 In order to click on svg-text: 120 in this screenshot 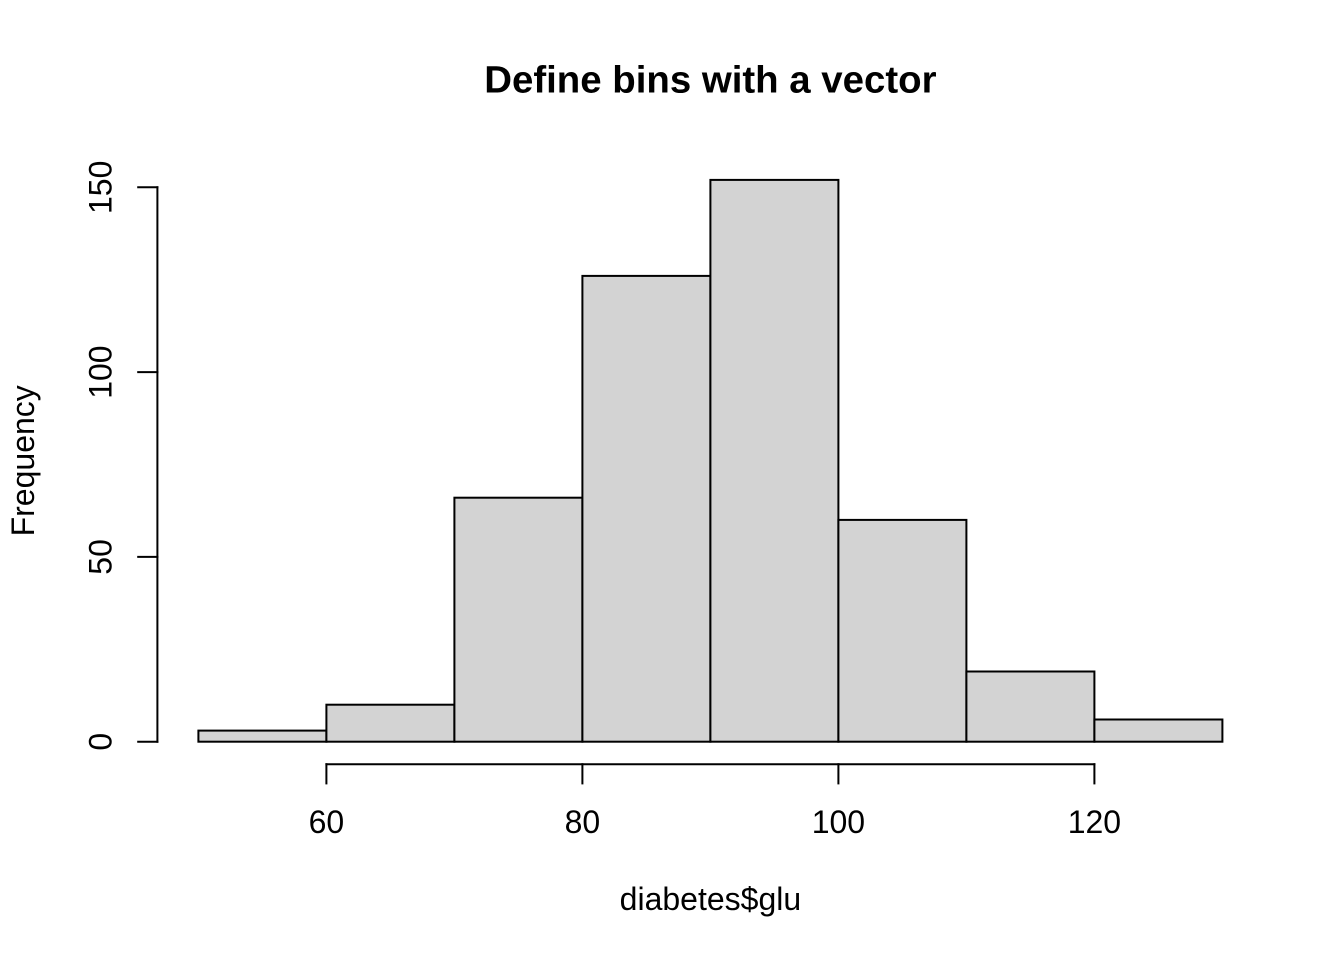, I will do `click(1094, 822)`.